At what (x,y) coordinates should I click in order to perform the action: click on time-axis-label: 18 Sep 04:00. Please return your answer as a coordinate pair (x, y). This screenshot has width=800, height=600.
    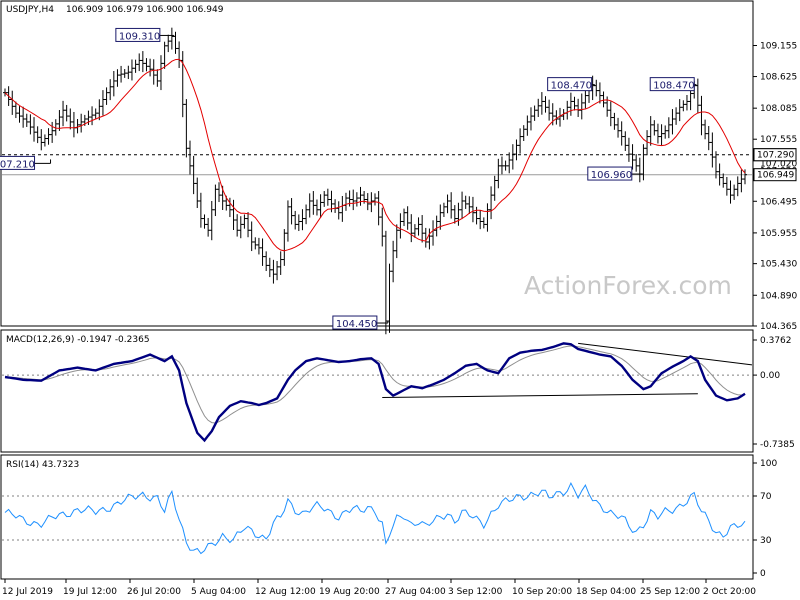
    Looking at the image, I should click on (606, 592).